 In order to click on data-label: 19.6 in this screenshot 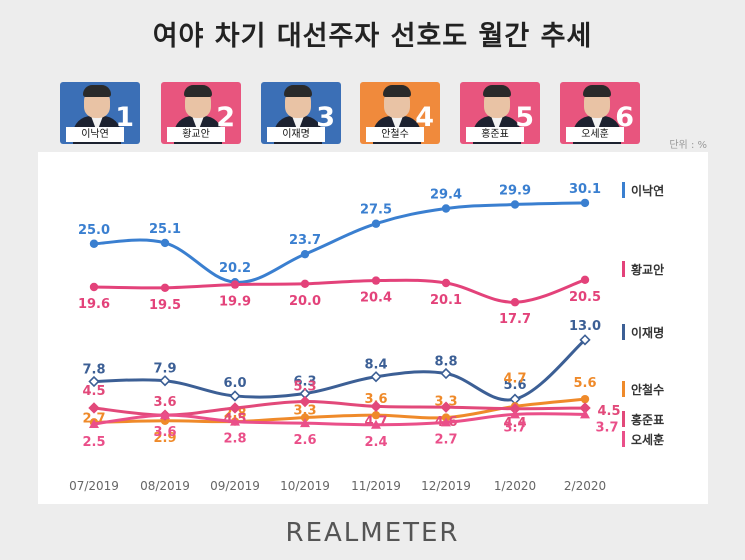, I will do `click(94, 304)`.